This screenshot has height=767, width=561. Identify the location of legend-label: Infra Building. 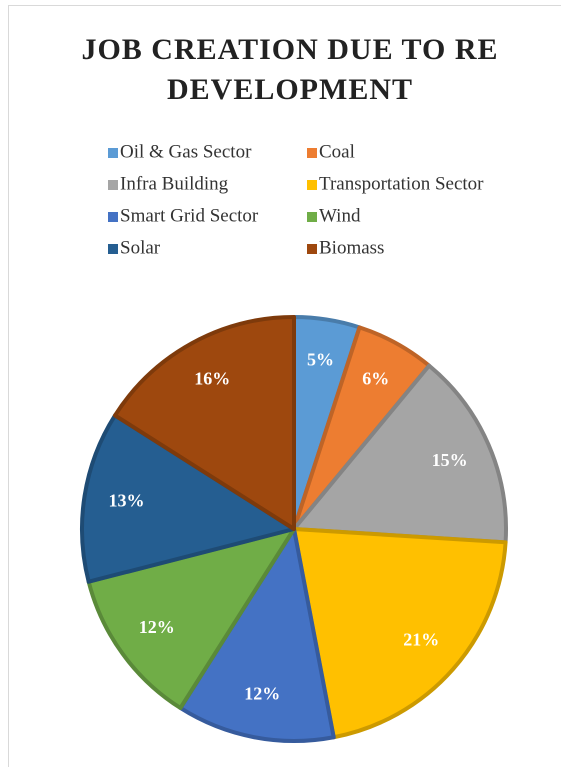
(174, 183).